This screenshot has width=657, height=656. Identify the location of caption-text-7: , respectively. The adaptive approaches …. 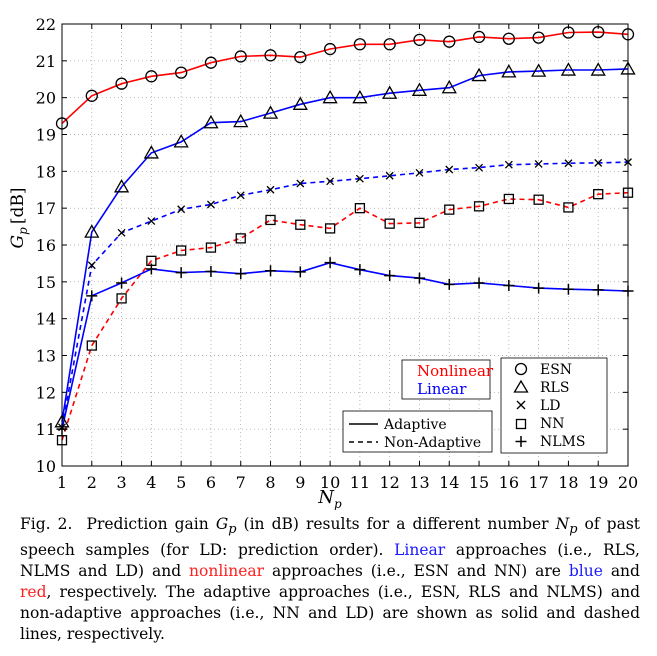
(330, 613).